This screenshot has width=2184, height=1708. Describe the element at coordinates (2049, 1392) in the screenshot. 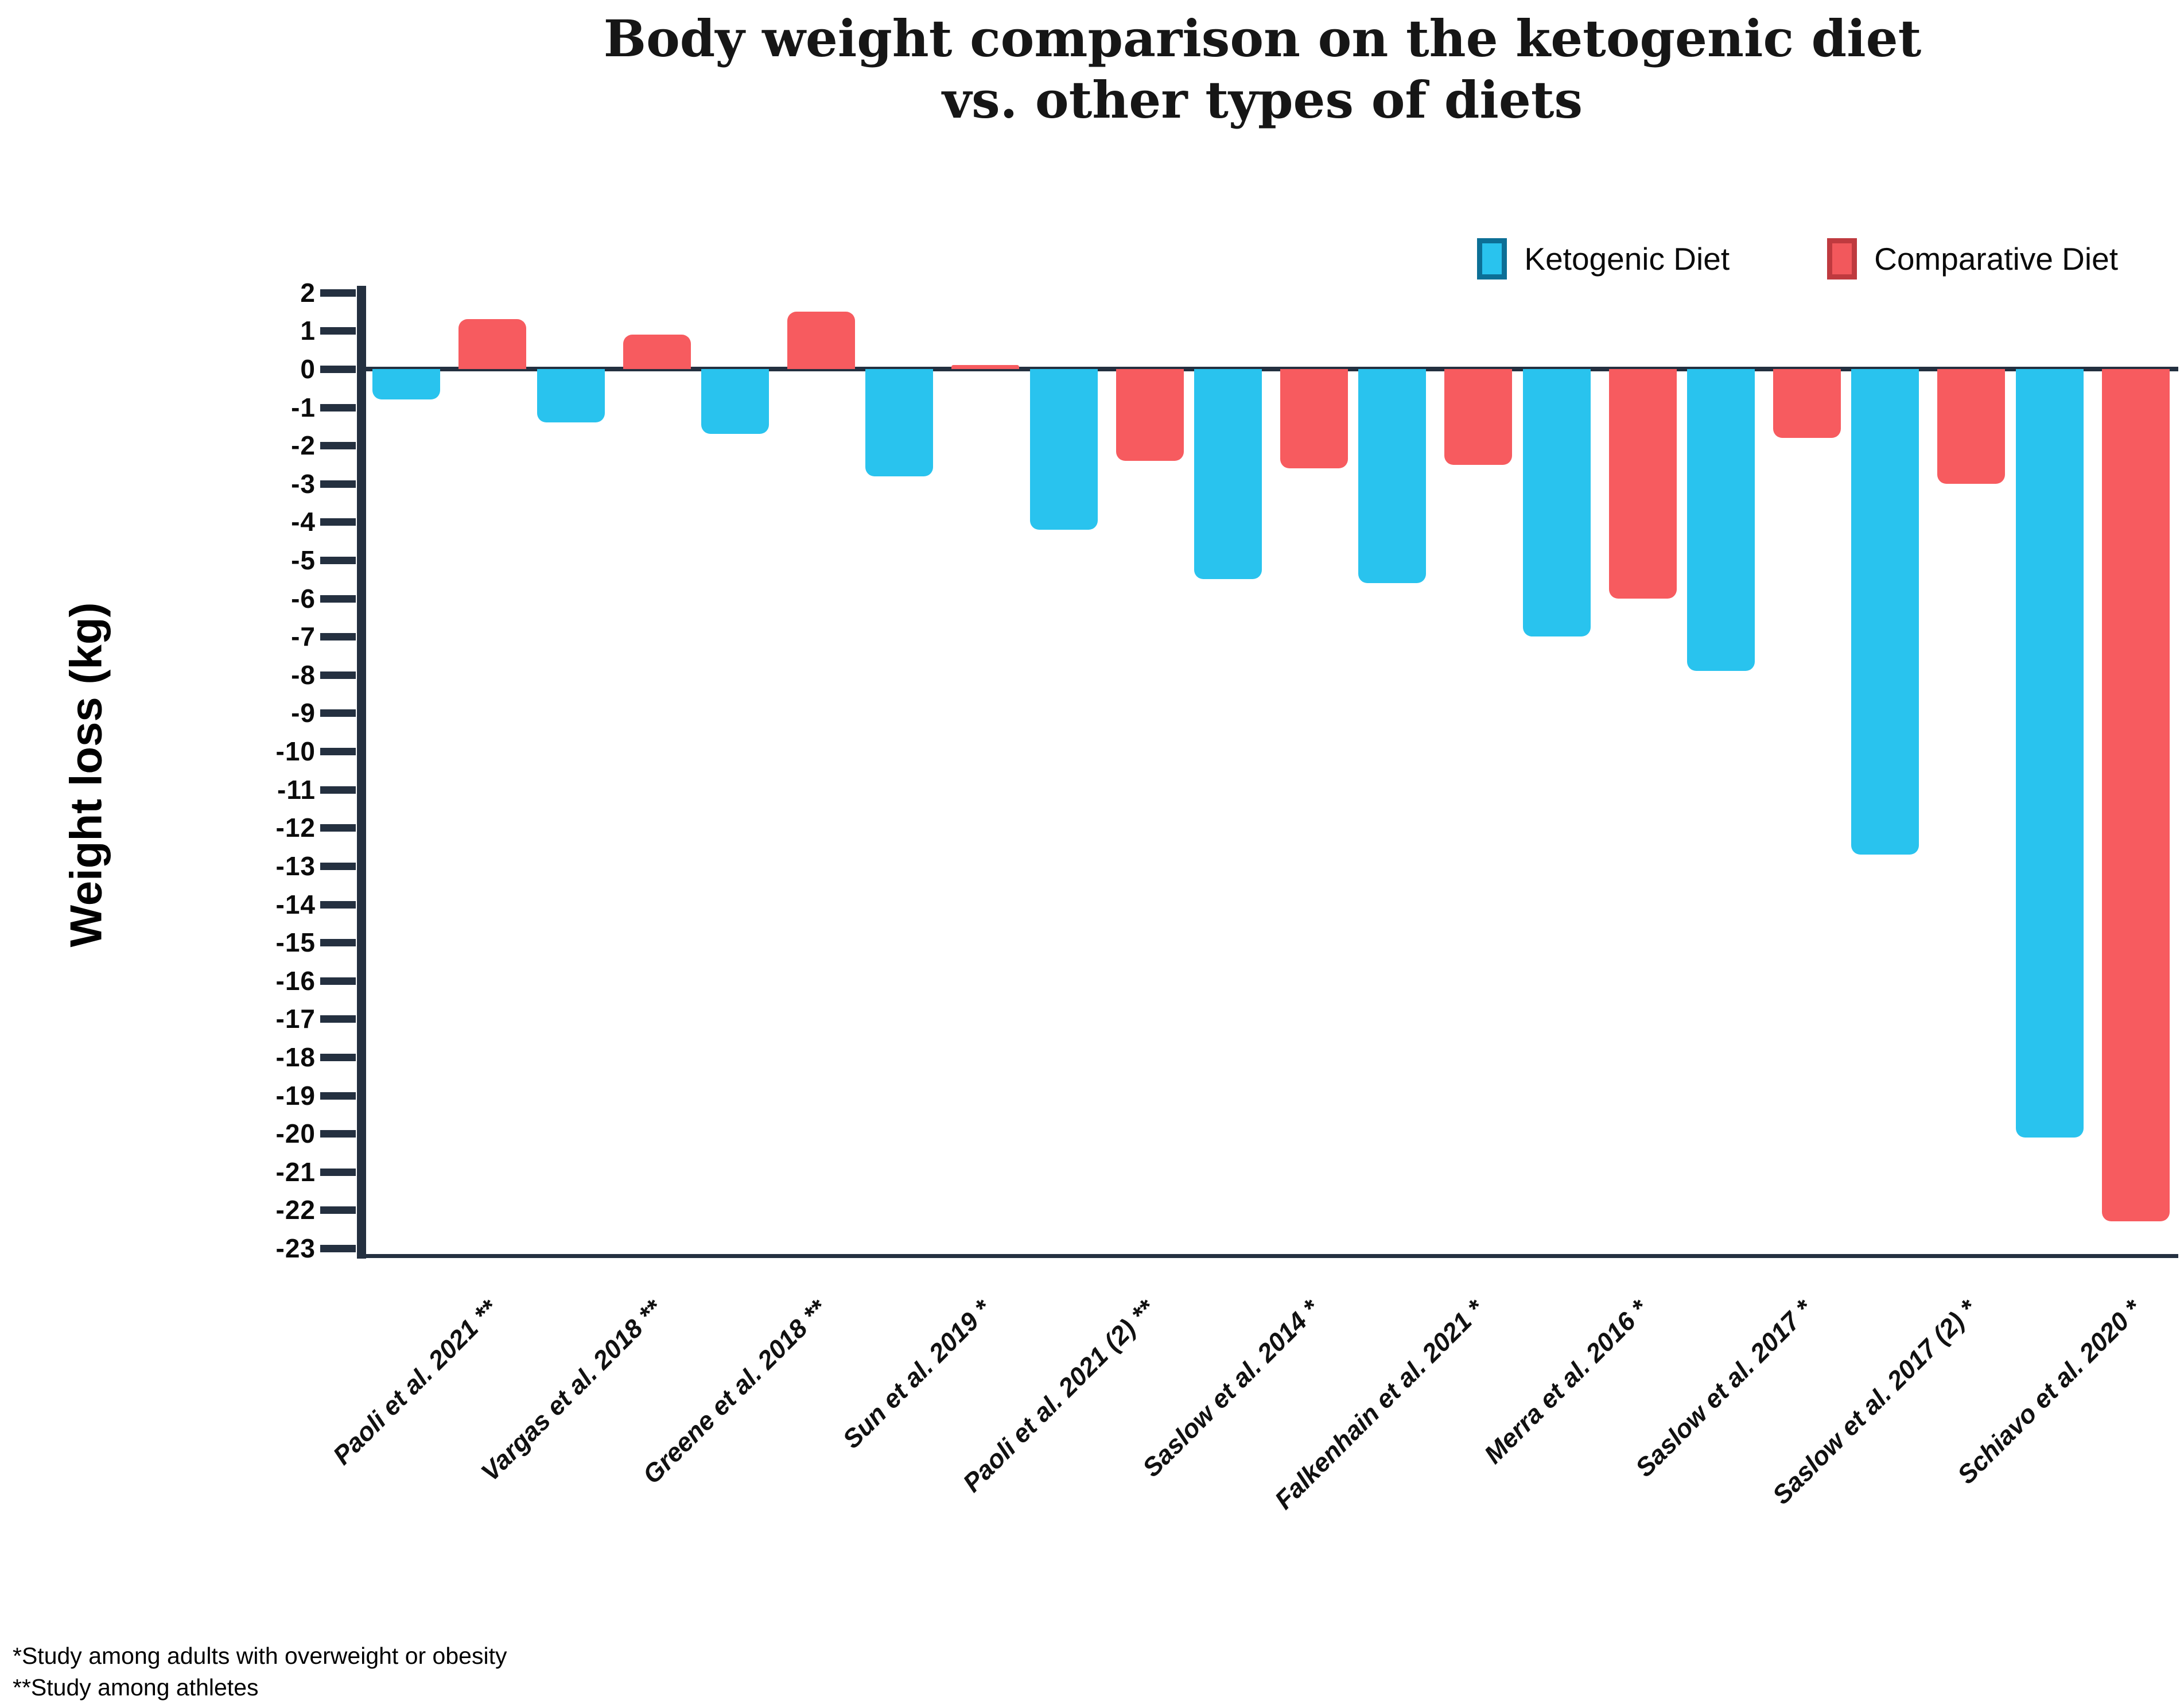

I see `x-category-label: Schiavo et al. 2020 *` at that location.